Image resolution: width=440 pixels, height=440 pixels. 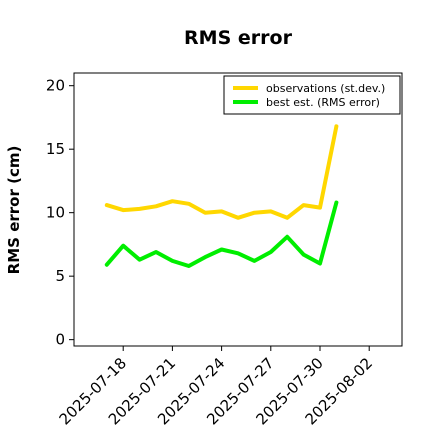 What do you see at coordinates (14, 210) in the screenshot?
I see `y-axis-label: RMS error (cm)` at bounding box center [14, 210].